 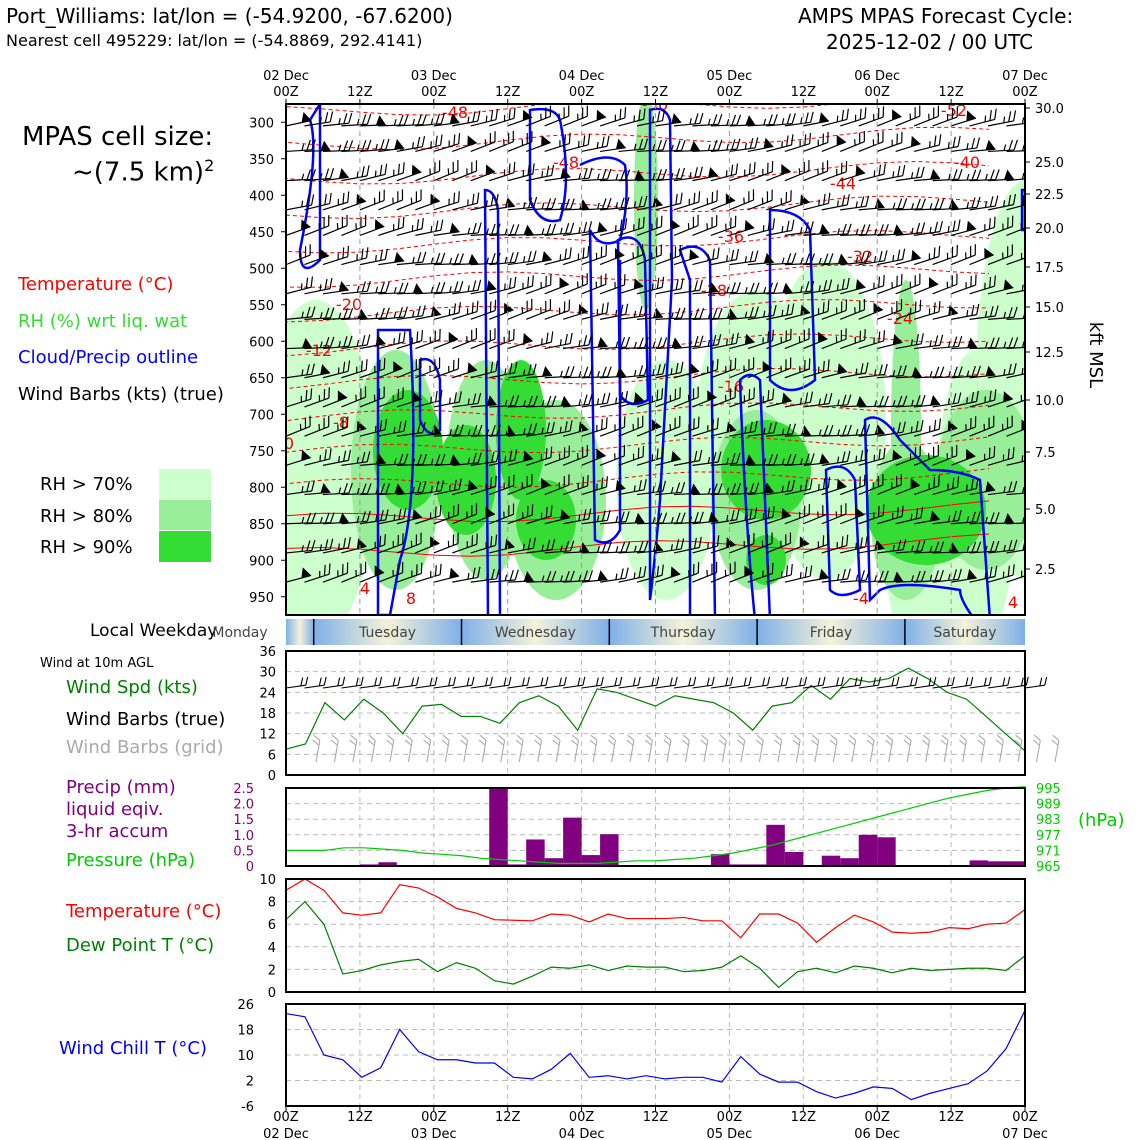 What do you see at coordinates (849, 862) in the screenshot?
I see `precip-bar` at bounding box center [849, 862].